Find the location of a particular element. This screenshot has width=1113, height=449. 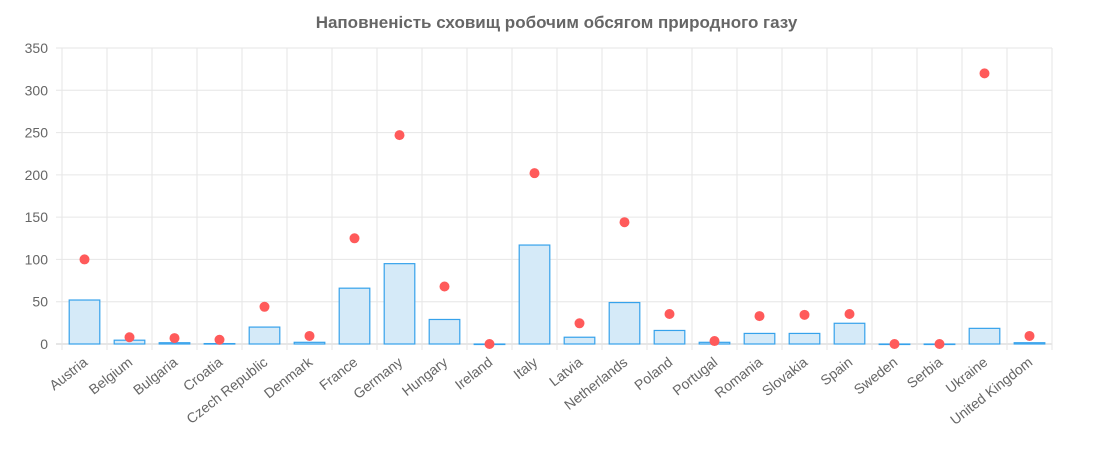

x-tick-label: Italy is located at coordinates (525, 368).